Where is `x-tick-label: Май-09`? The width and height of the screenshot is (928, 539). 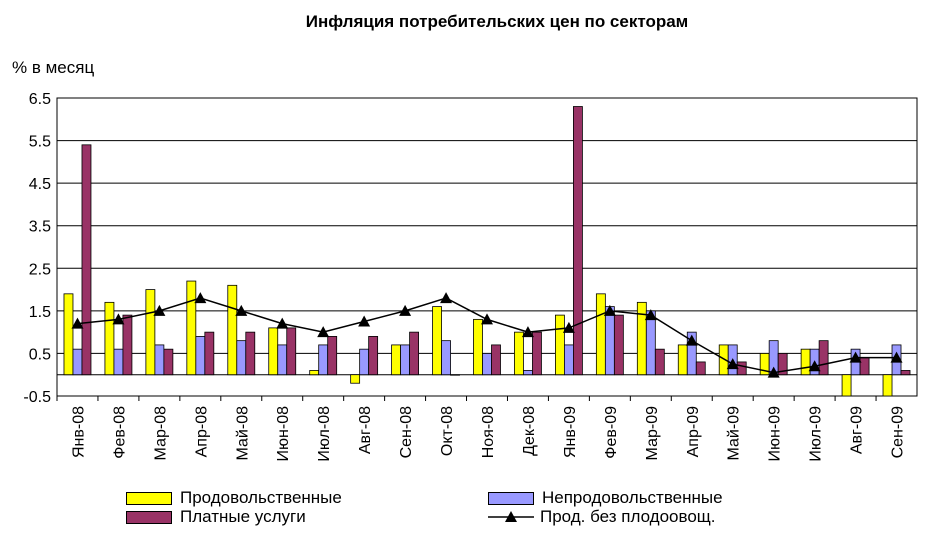
x-tick-label: Май-09 is located at coordinates (734, 433).